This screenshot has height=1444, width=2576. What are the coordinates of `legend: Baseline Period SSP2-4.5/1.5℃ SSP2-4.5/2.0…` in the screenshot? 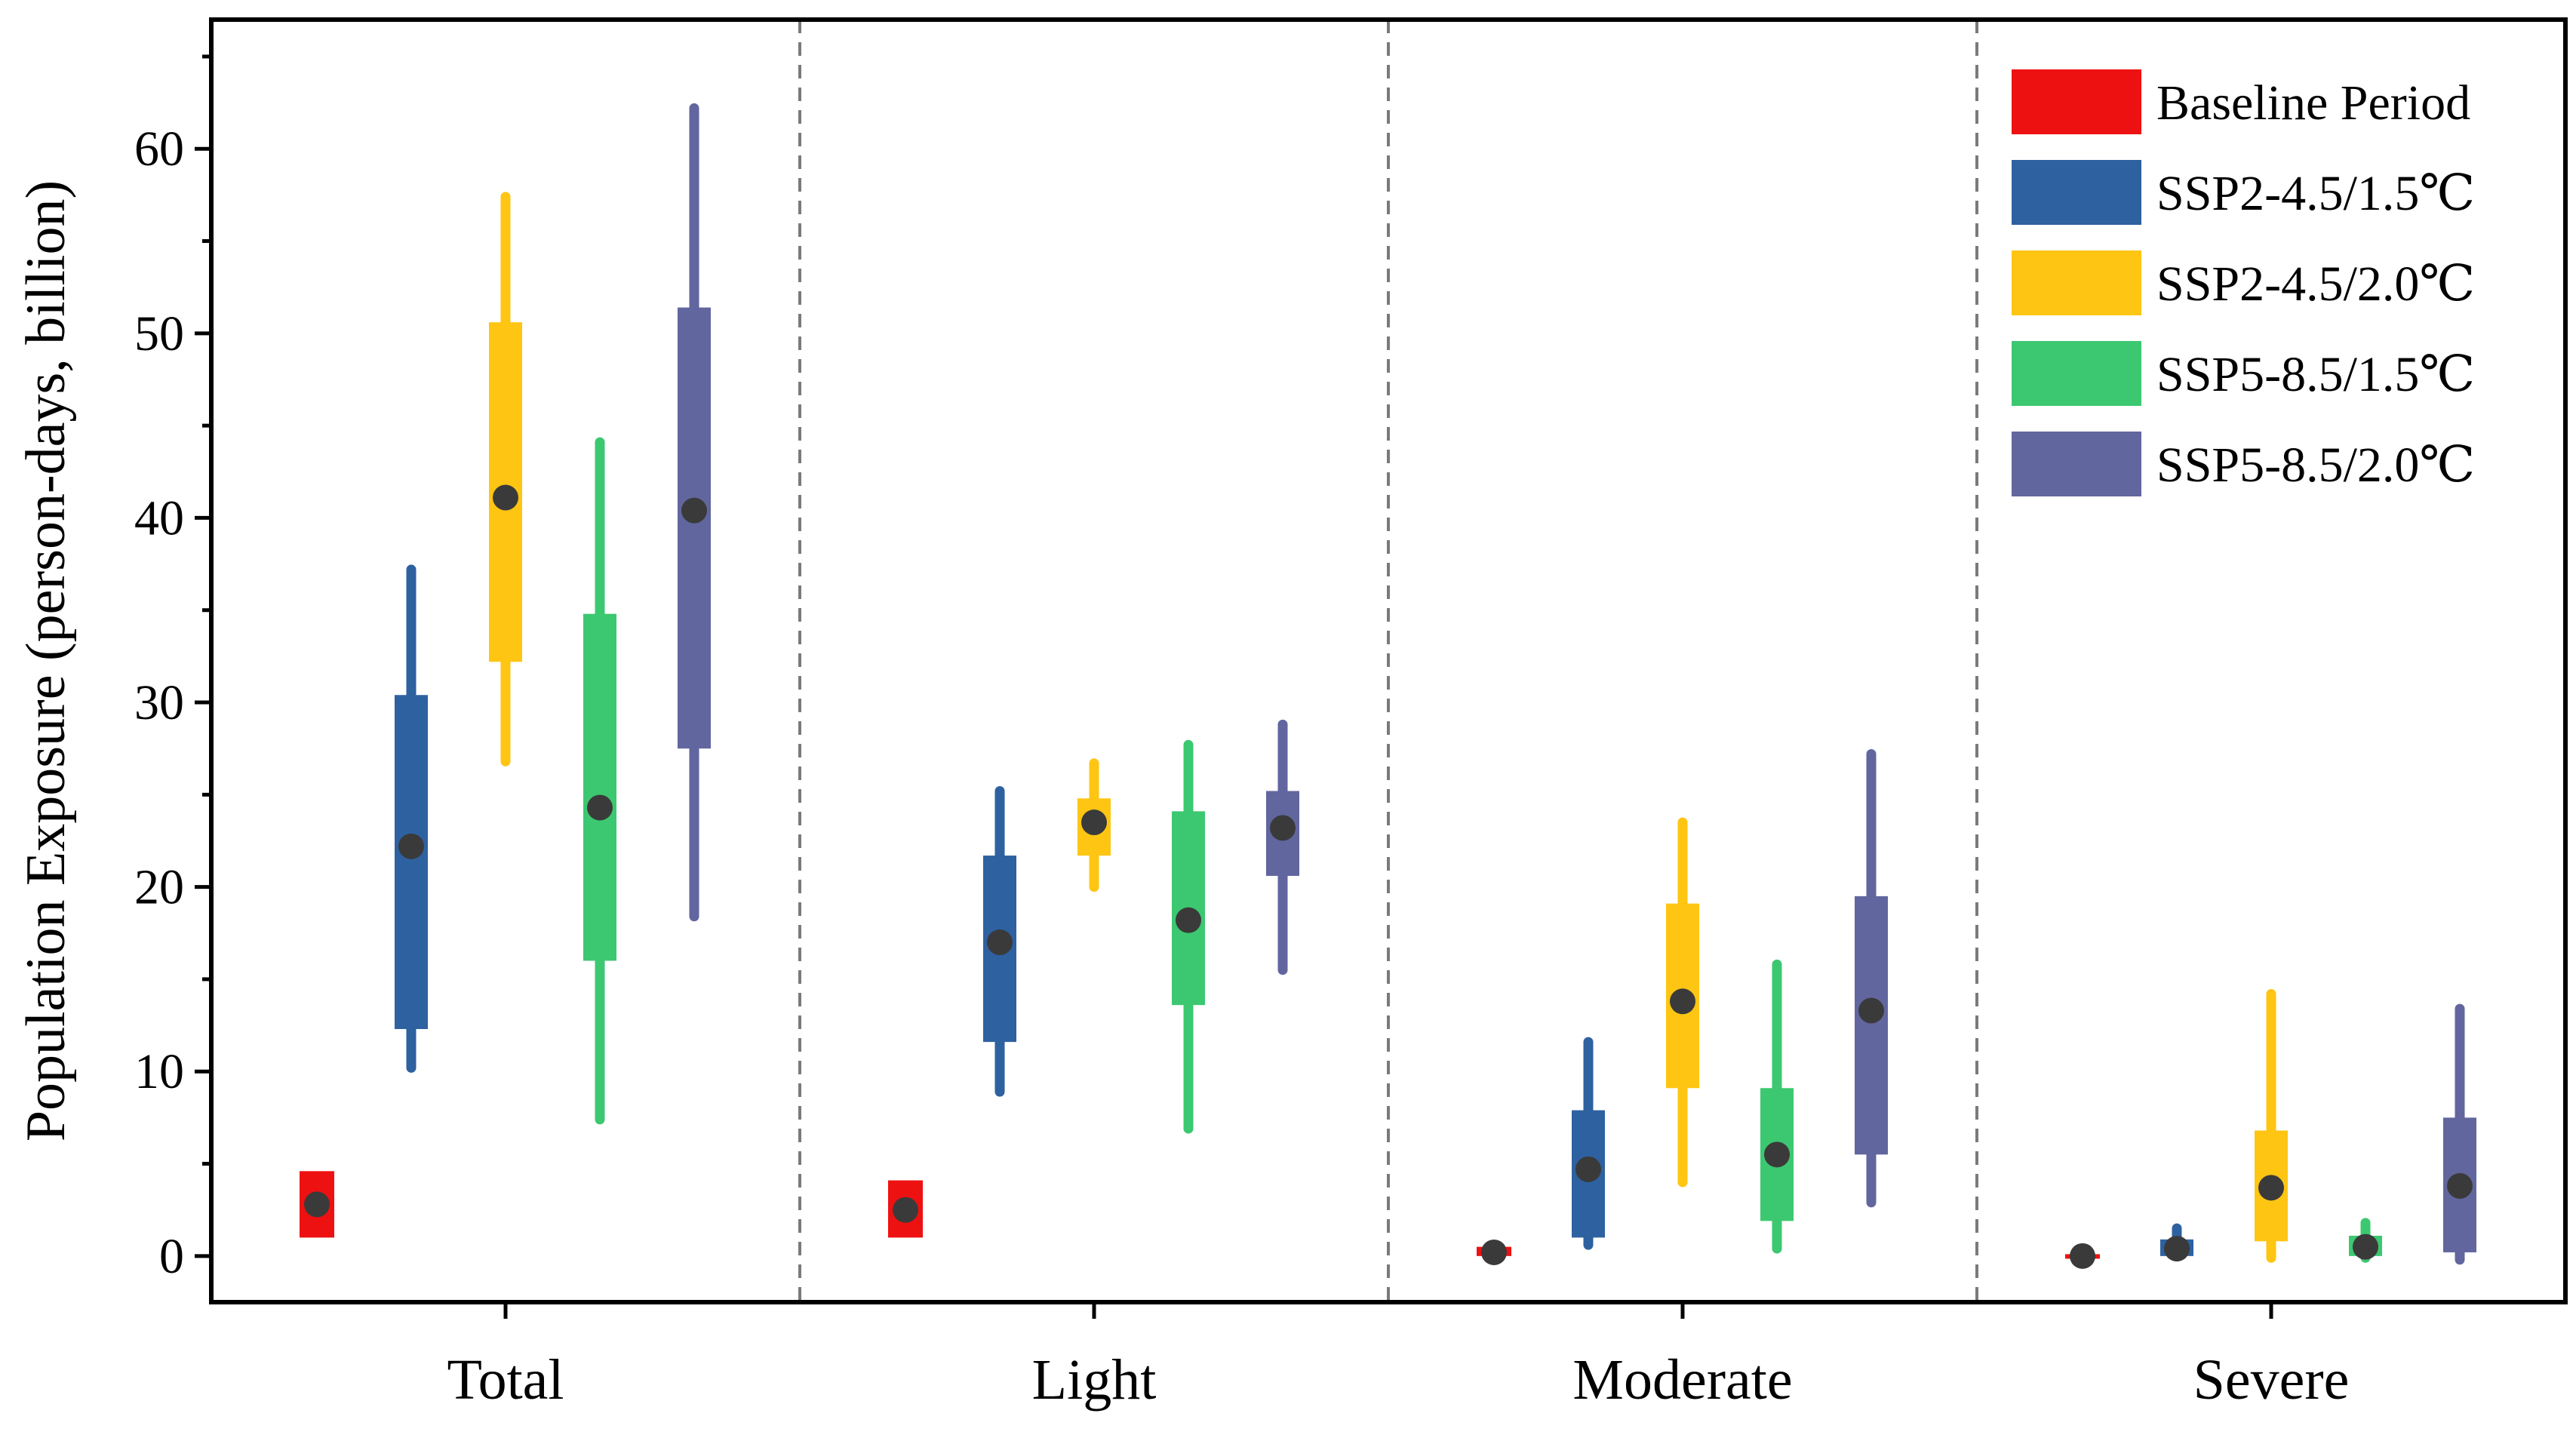 It's located at (2275, 279).